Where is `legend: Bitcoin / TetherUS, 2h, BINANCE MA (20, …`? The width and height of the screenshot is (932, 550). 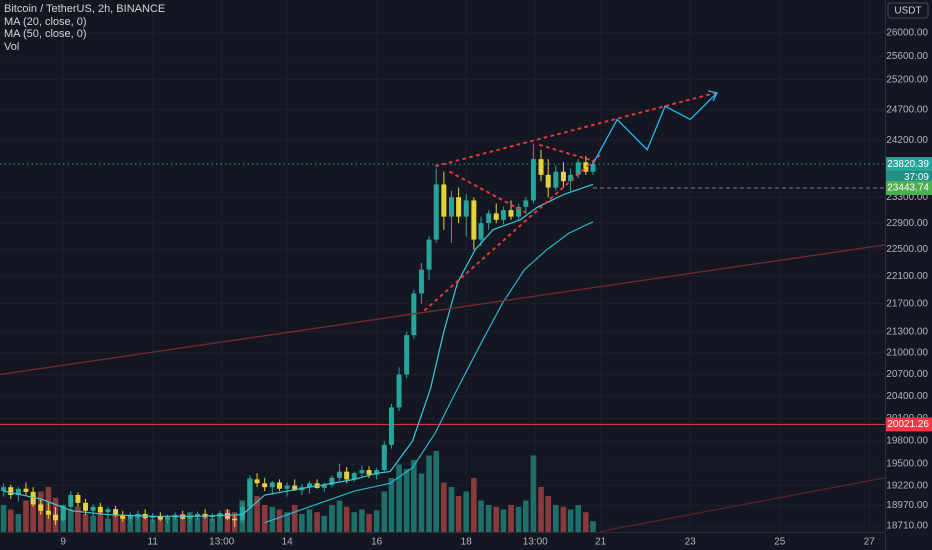
legend: Bitcoin / TetherUS, 2h, BINANCE MA (20, … is located at coordinates (84, 28).